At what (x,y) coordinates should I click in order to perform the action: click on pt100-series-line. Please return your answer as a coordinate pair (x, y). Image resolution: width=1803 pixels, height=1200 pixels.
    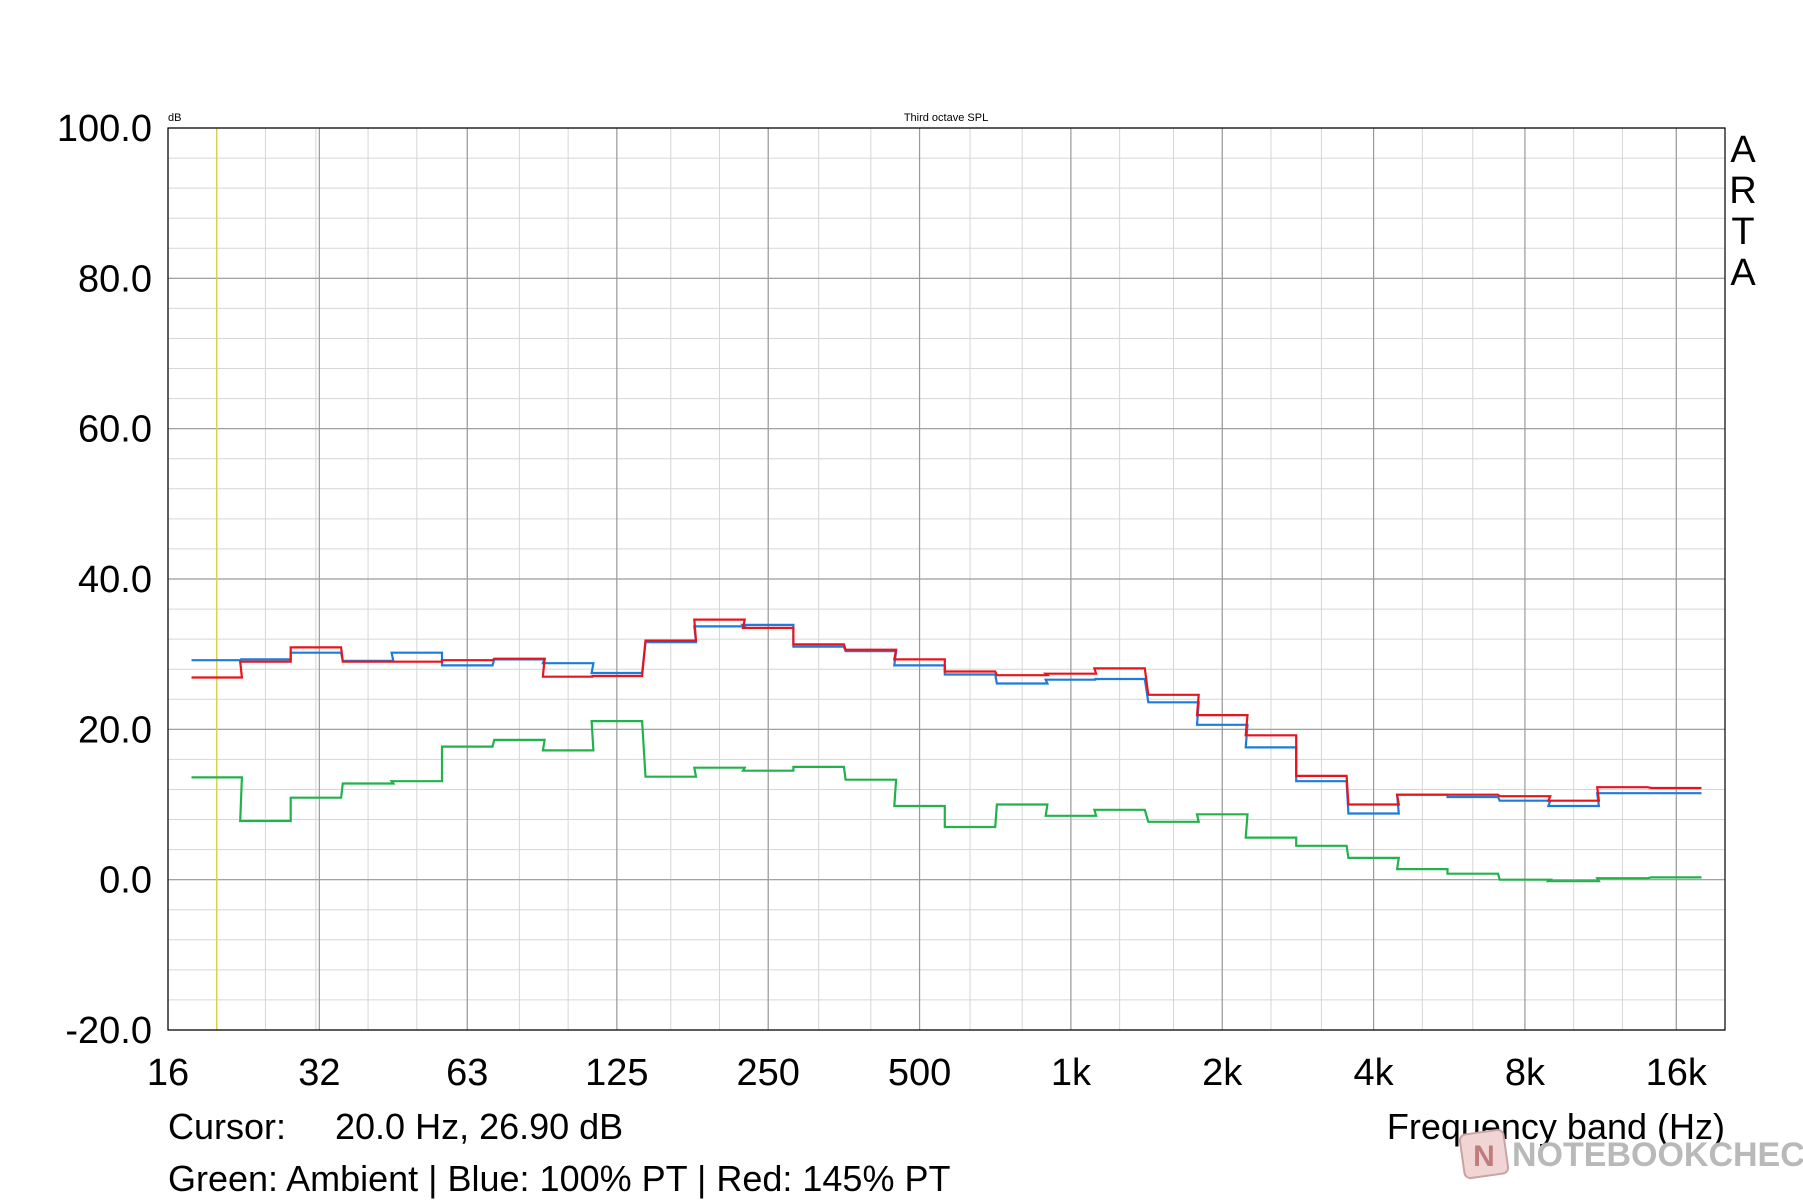
    Looking at the image, I should click on (946, 719).